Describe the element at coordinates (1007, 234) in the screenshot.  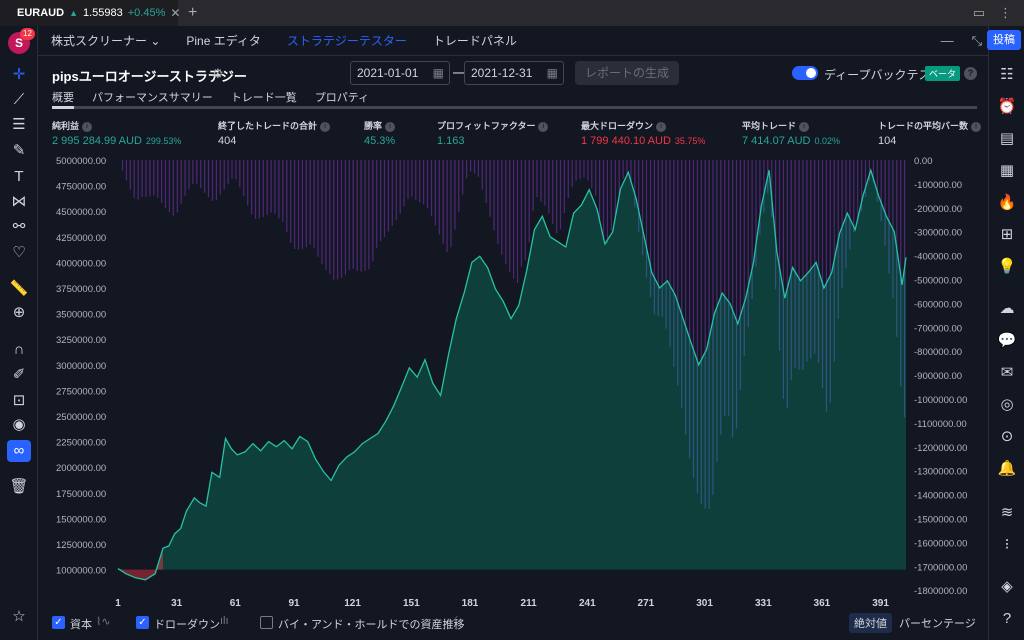
I see `apps-grid-icon: ⊞` at that location.